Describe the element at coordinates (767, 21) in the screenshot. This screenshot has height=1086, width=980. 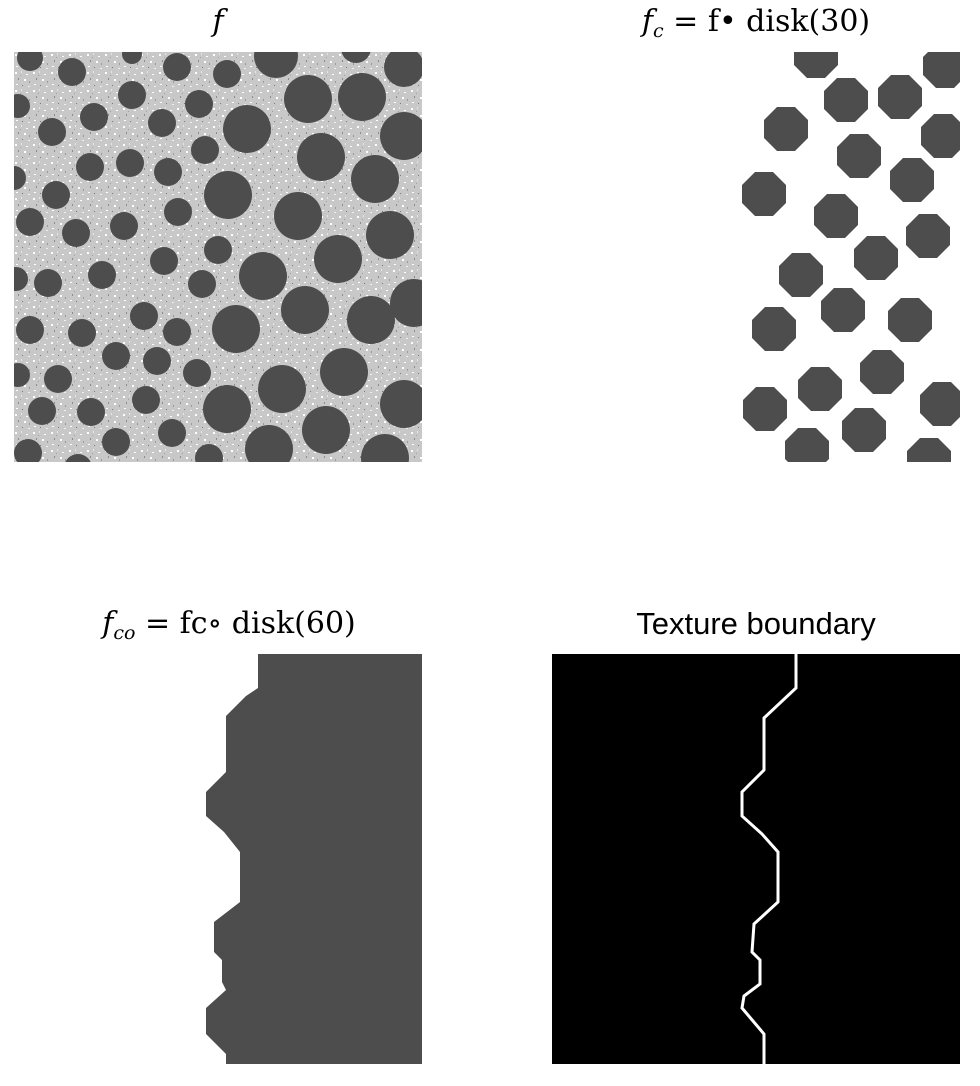
I see `title-expression: = f• disk(30)` at that location.